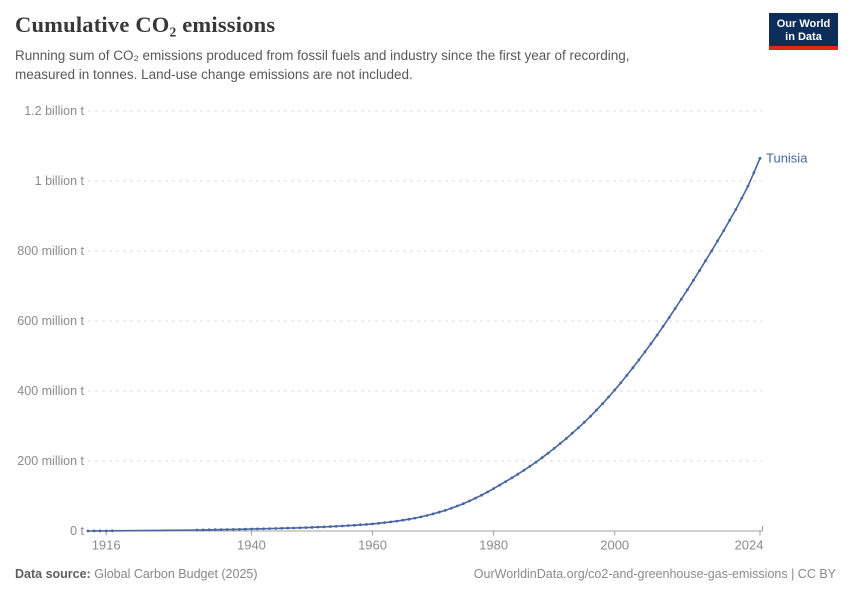 Image resolution: width=850 pixels, height=600 pixels. Describe the element at coordinates (787, 157) in the screenshot. I see `entity-label-tunisia: Tunisia` at that location.